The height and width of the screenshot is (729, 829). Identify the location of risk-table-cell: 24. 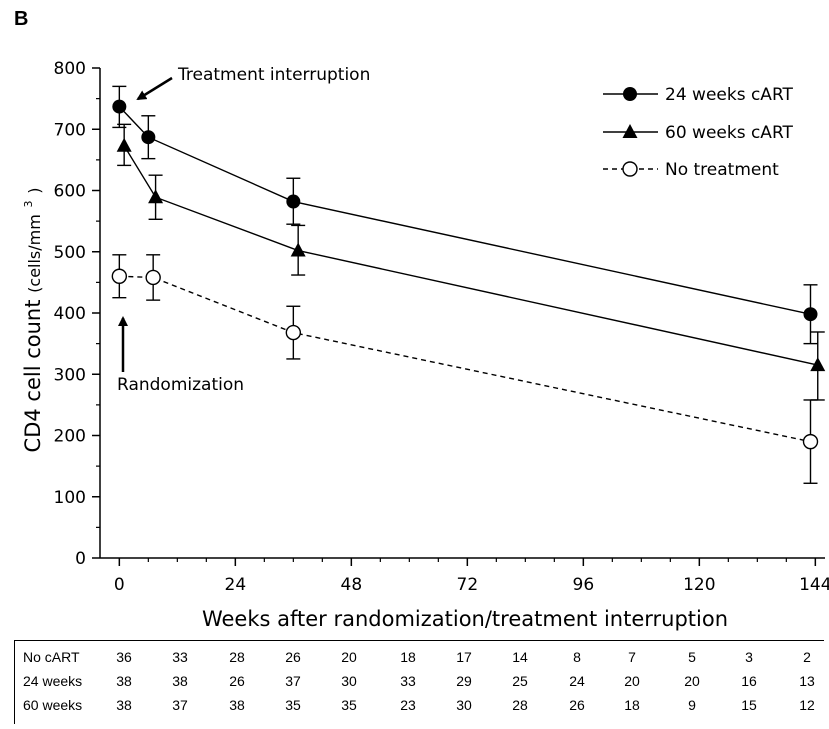
(577, 681).